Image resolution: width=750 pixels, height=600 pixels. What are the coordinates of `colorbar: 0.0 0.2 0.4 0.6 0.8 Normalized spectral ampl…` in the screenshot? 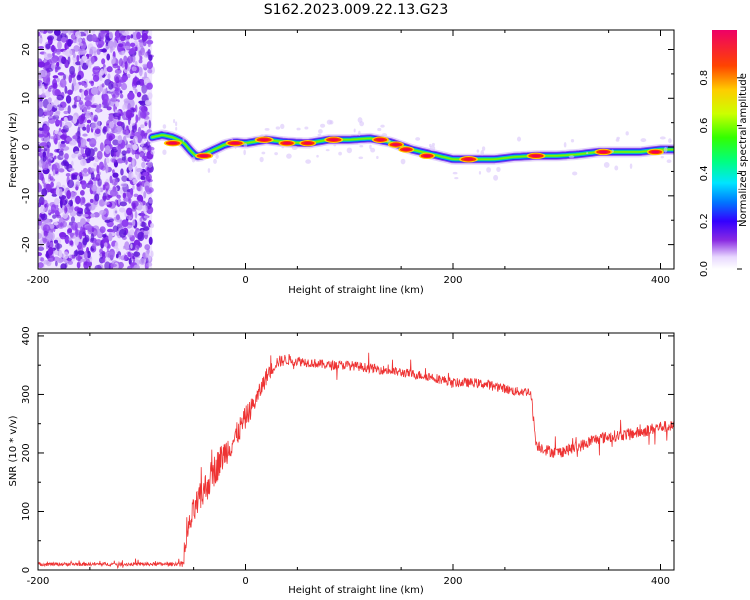 It's located at (724, 153).